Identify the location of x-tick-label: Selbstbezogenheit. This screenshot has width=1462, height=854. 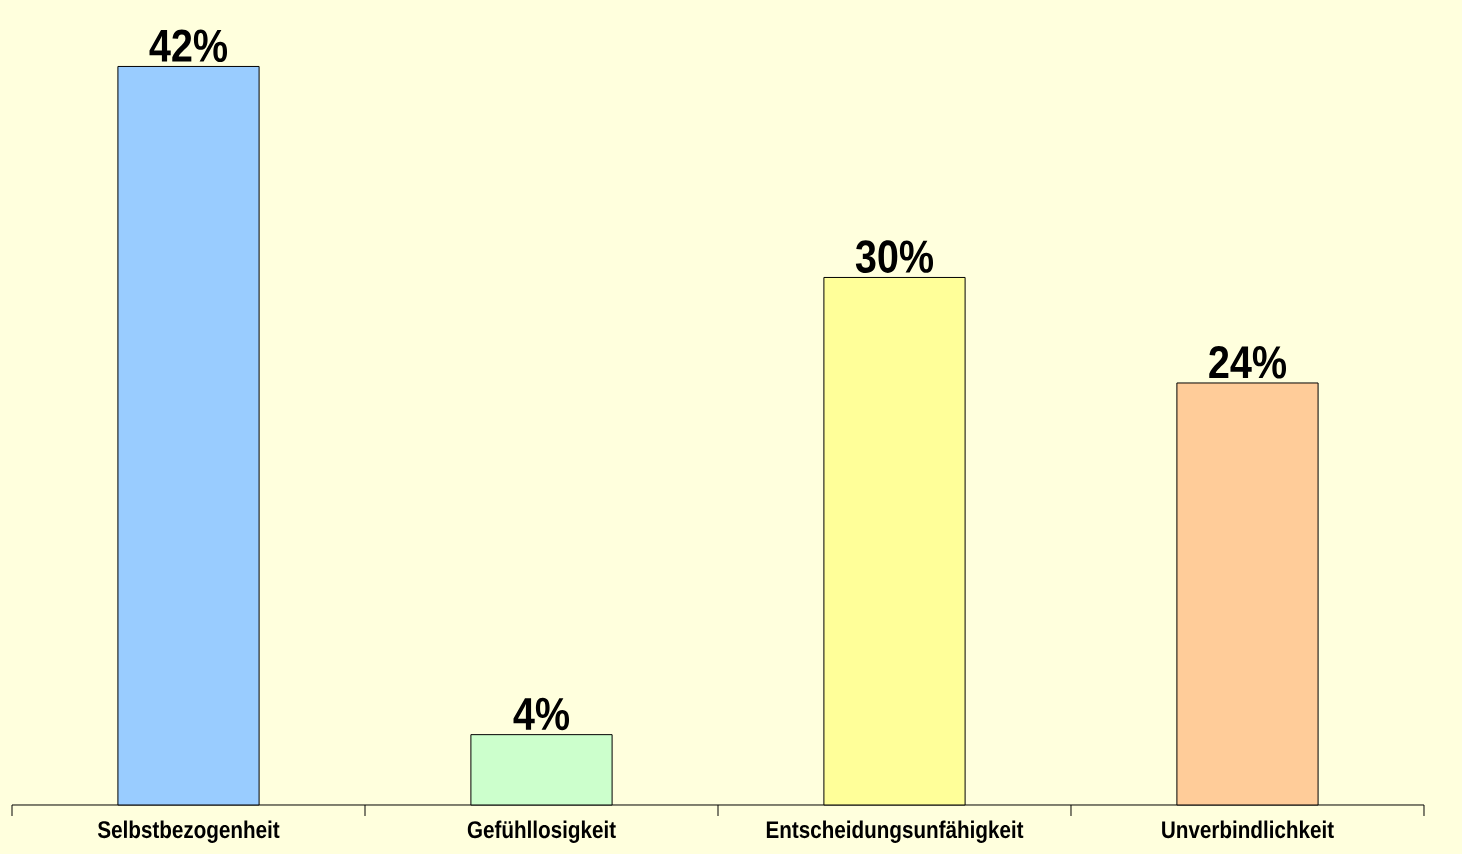
(188, 831).